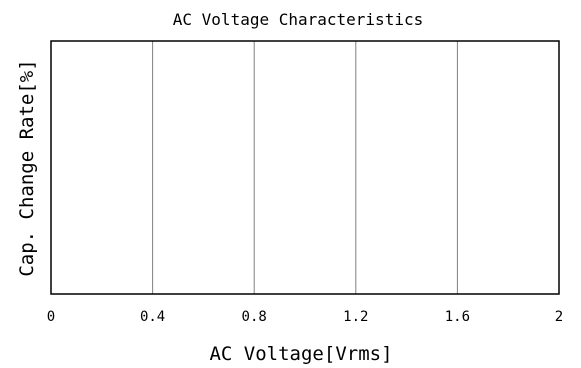 The width and height of the screenshot is (581, 368). I want to click on x-tick-label-3: 1.2, so click(355, 317).